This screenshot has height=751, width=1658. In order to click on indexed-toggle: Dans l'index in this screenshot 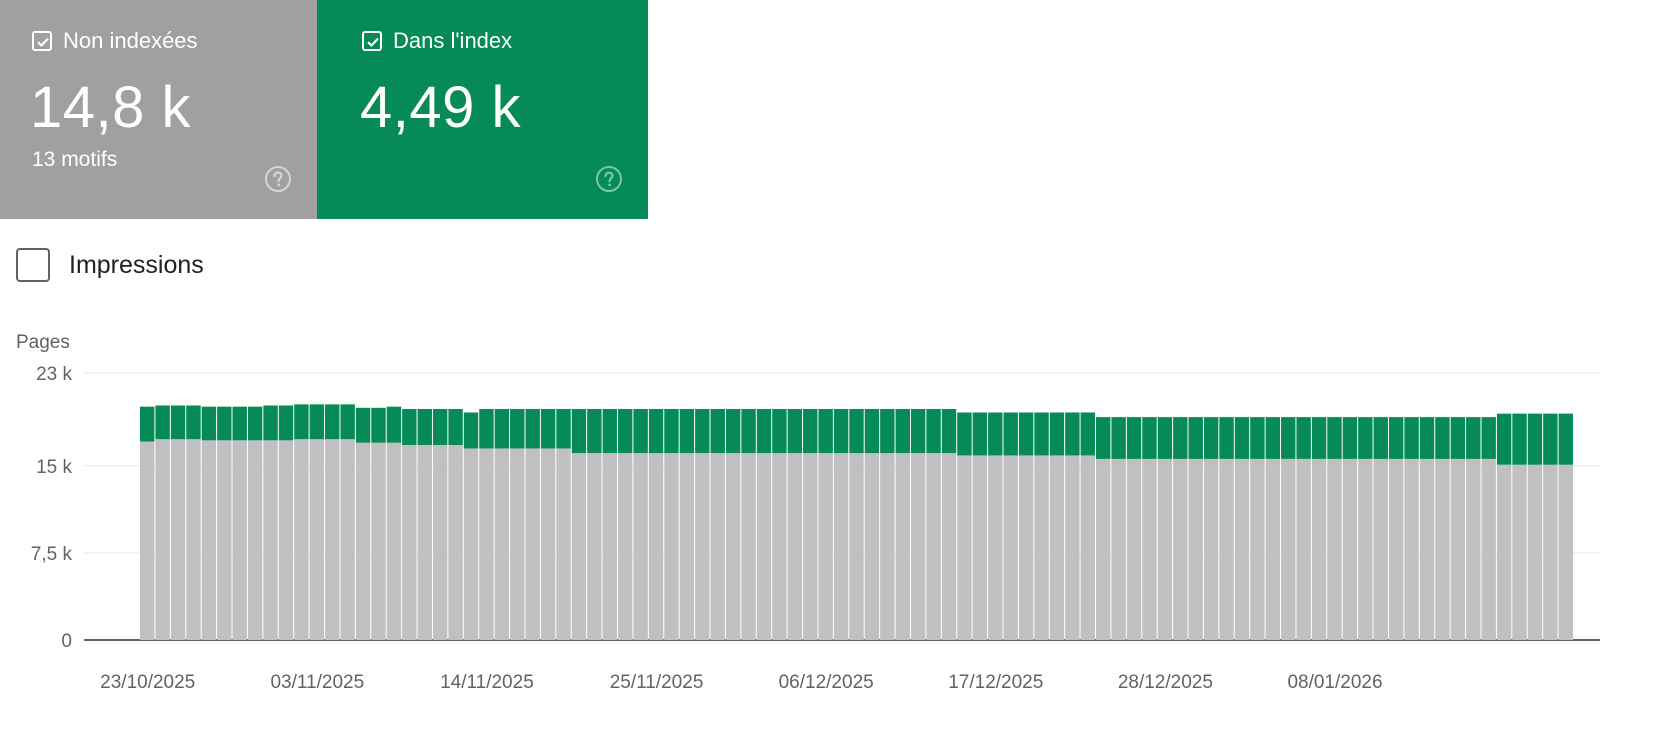, I will do `click(437, 41)`.